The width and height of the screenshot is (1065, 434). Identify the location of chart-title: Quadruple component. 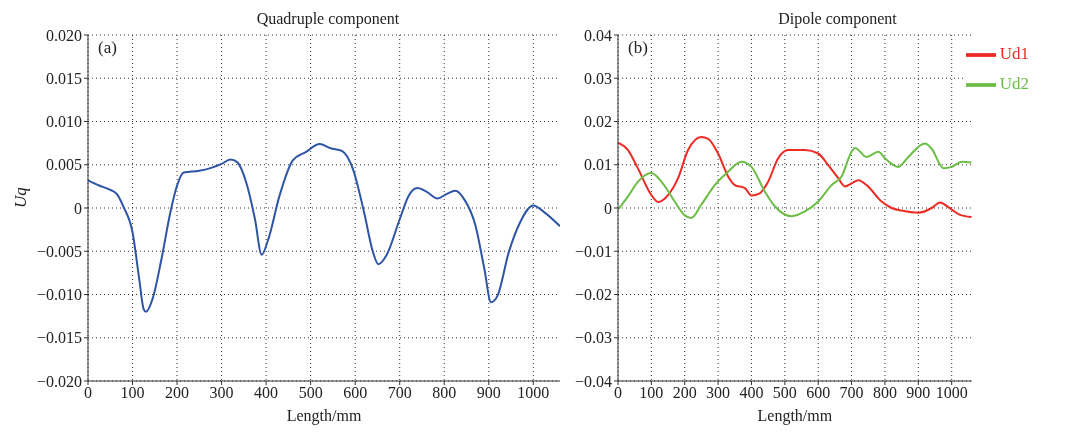
(328, 18).